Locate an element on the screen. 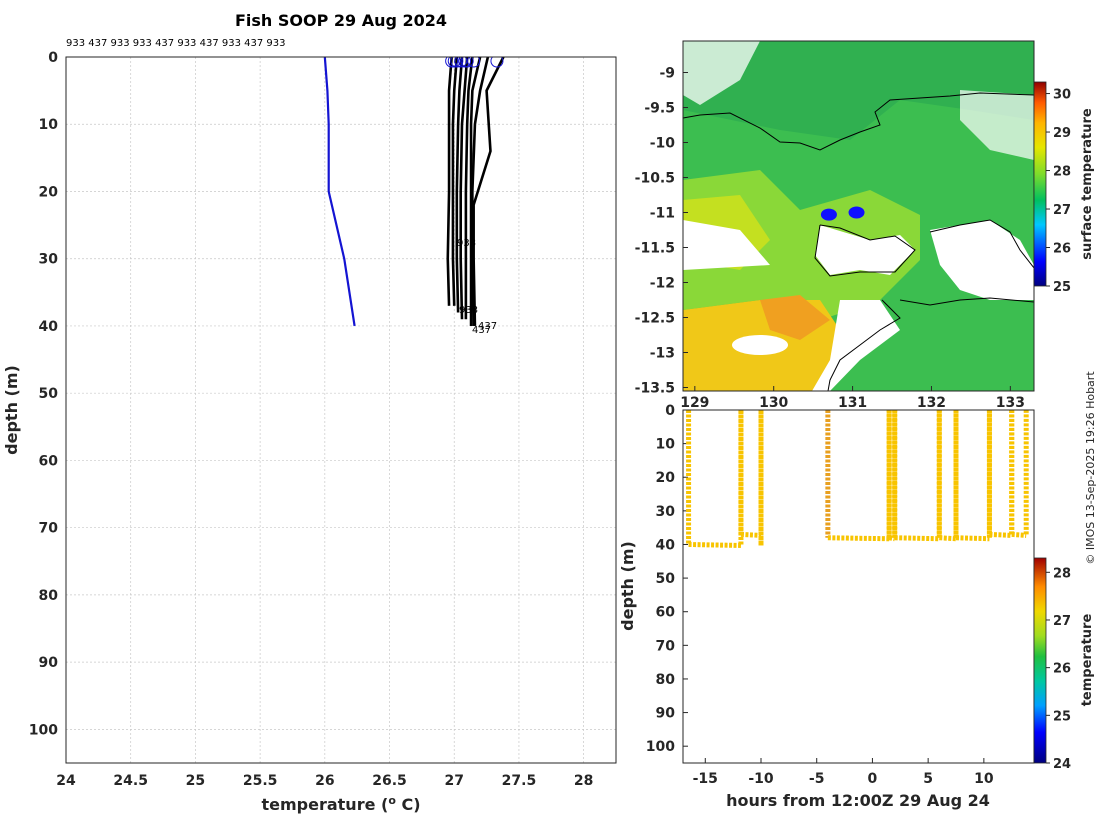  profile-x-tick: 24.5 is located at coordinates (130, 781).